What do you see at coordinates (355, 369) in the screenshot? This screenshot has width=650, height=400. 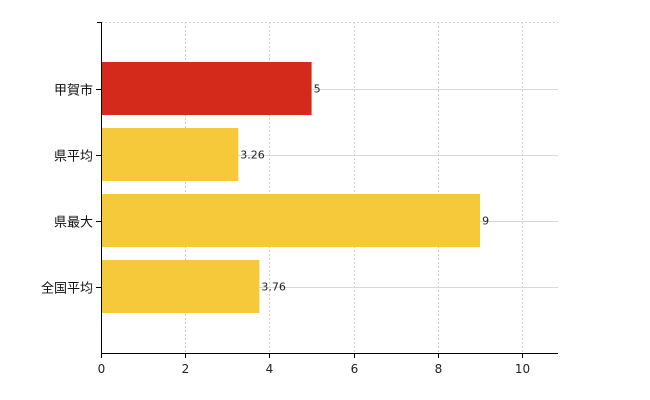 I see `x-tick-label-3: 6` at bounding box center [355, 369].